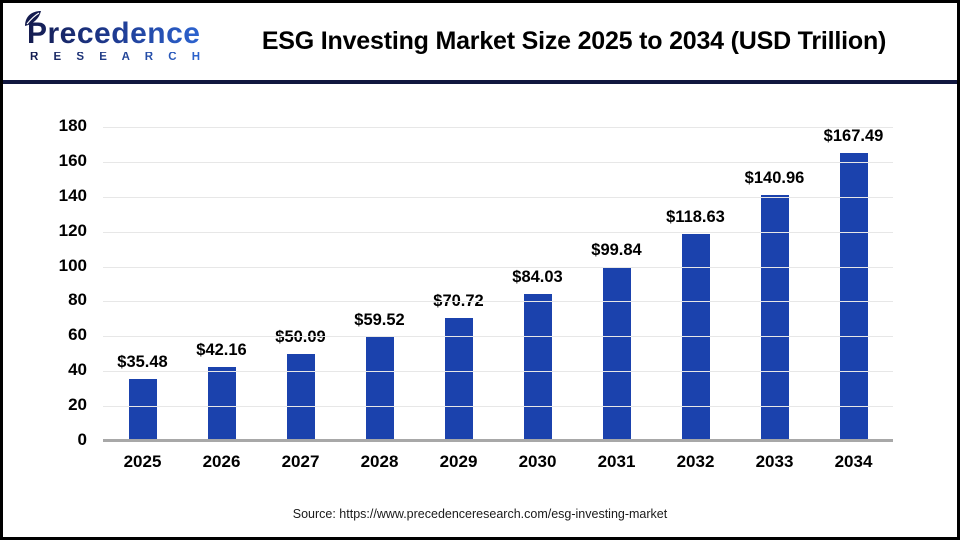  What do you see at coordinates (300, 284) in the screenshot?
I see `bar-cell-2027: $50.09` at bounding box center [300, 284].